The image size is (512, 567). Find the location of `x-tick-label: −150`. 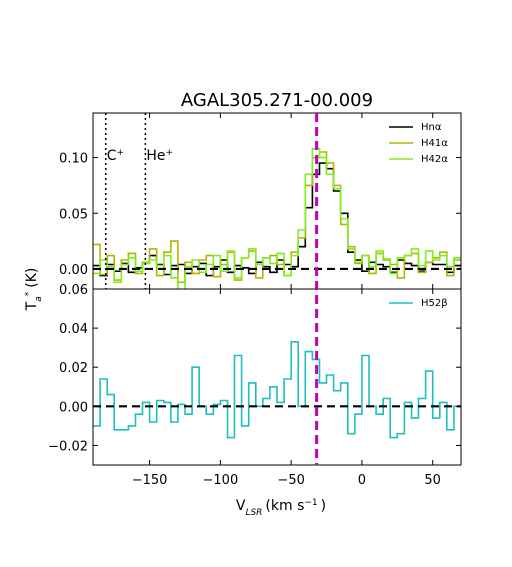

x-tick-label: −150 is located at coordinates (150, 480).